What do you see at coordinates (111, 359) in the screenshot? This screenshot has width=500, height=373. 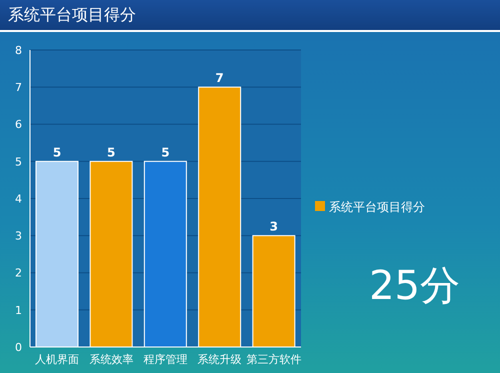 I see `x-tick-label: 系统效率` at bounding box center [111, 359].